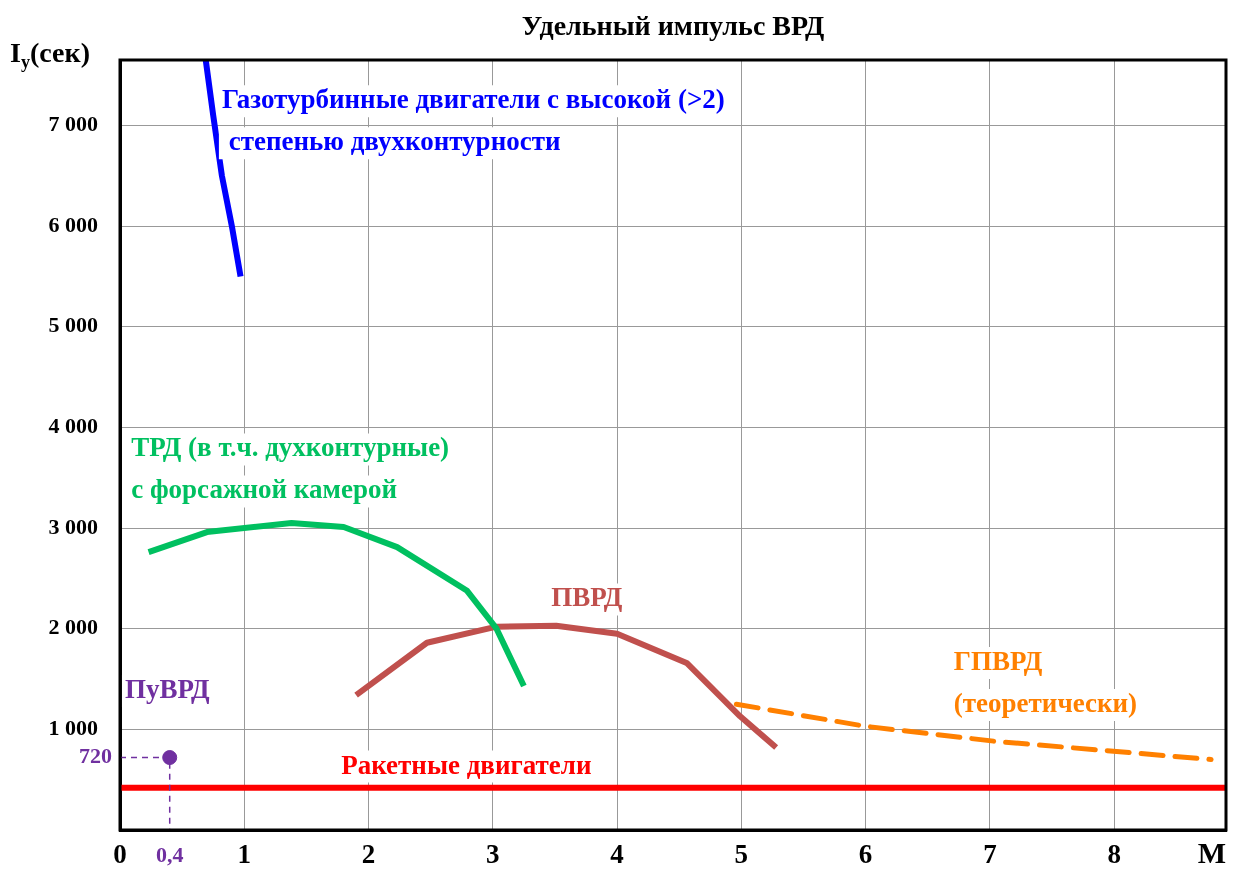 This screenshot has height=873, width=1244. Describe the element at coordinates (290, 468) in the screenshot. I see `series-label: ТРД (в т.ч. духконтурные) с форсажной камерой` at that location.